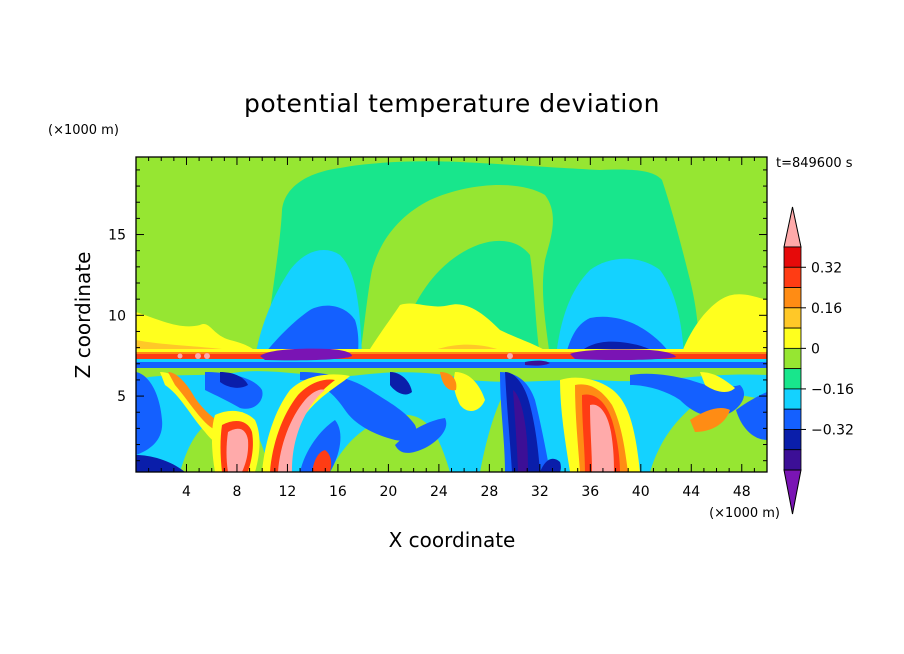  I want to click on x-tick-label: 44, so click(691, 492).